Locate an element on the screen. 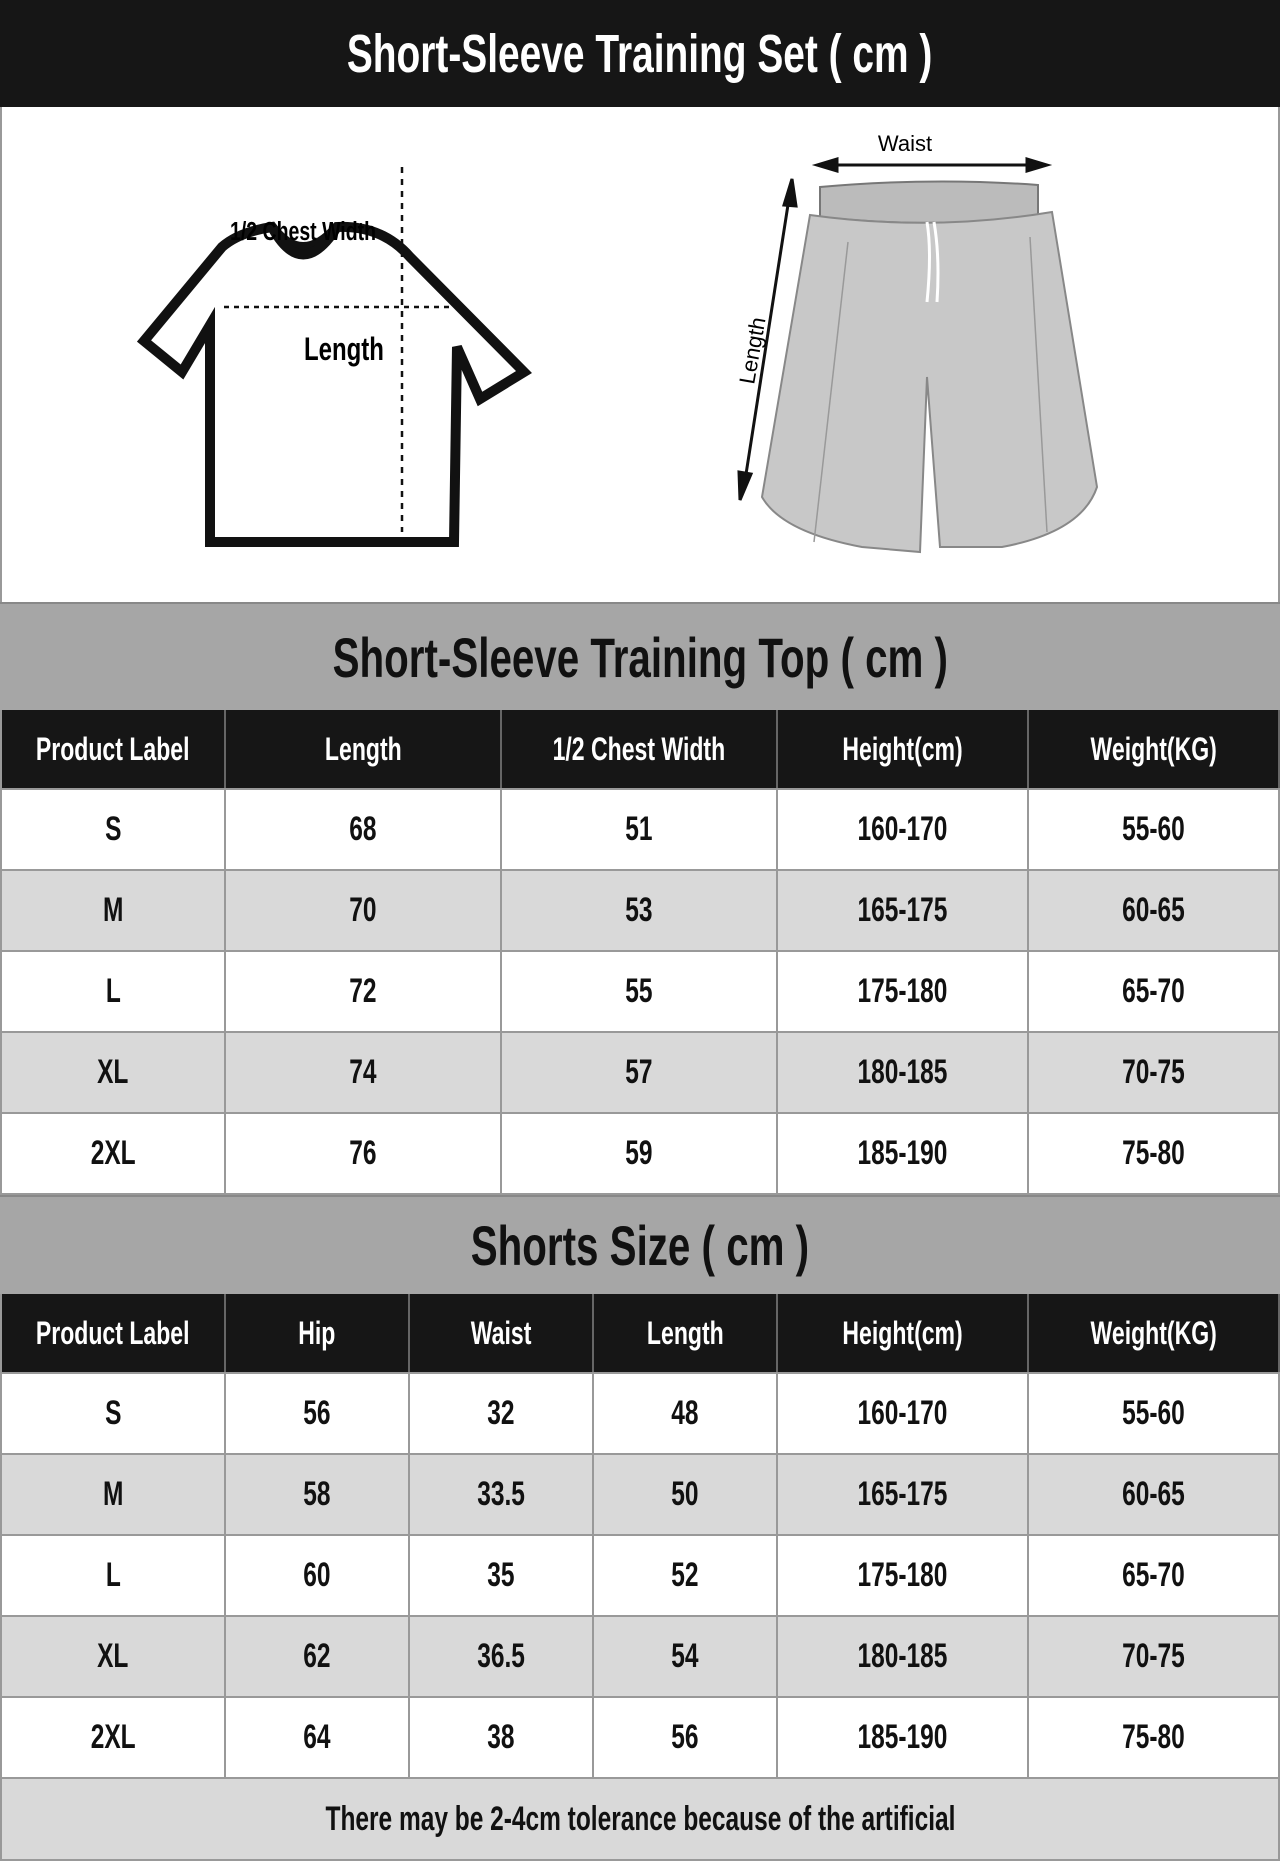 Image resolution: width=1280 pixels, height=1861 pixels. table-cell: 51 is located at coordinates (640, 829).